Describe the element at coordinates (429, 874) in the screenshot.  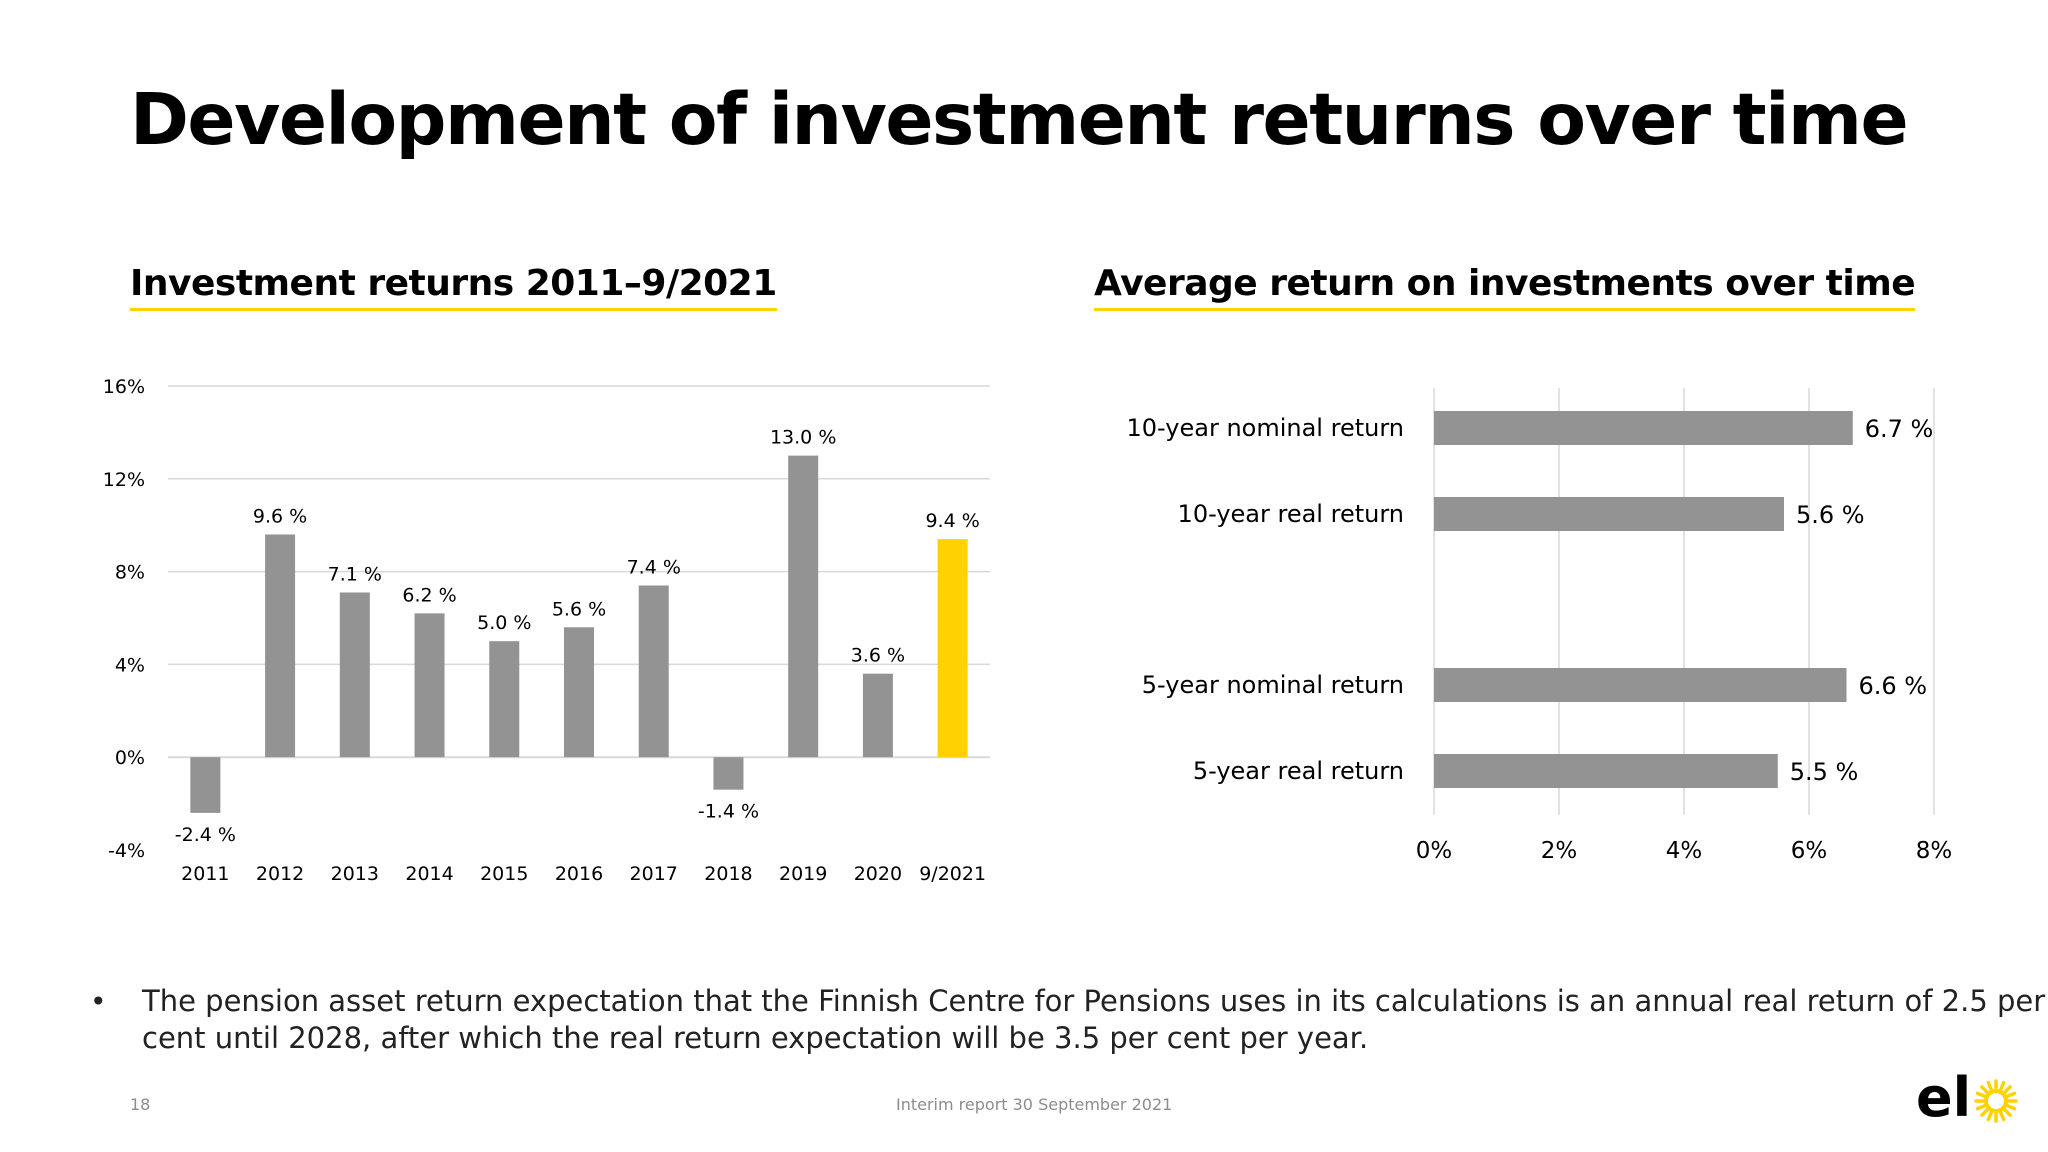
I see `x-tick-label: 2014` at that location.